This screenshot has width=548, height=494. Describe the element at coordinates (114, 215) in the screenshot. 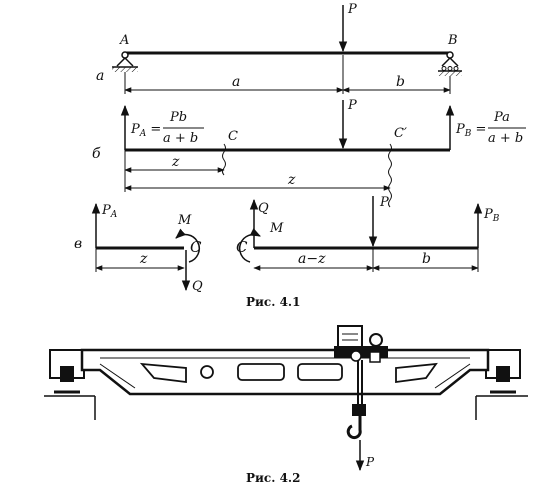

I see `reaction-pa-v-subscript: A` at that location.